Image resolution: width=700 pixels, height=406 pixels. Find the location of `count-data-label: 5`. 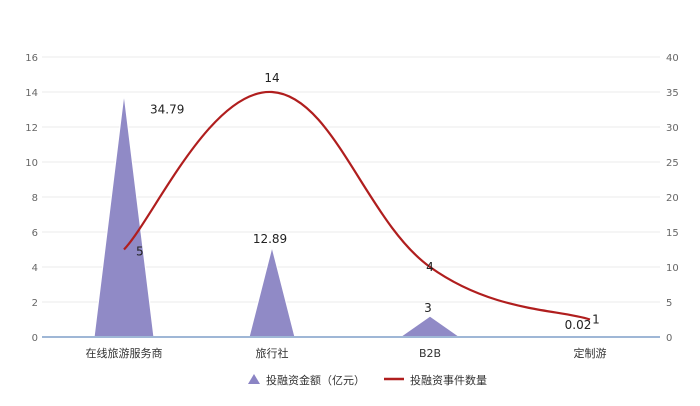

count-data-label: 5 is located at coordinates (140, 252).